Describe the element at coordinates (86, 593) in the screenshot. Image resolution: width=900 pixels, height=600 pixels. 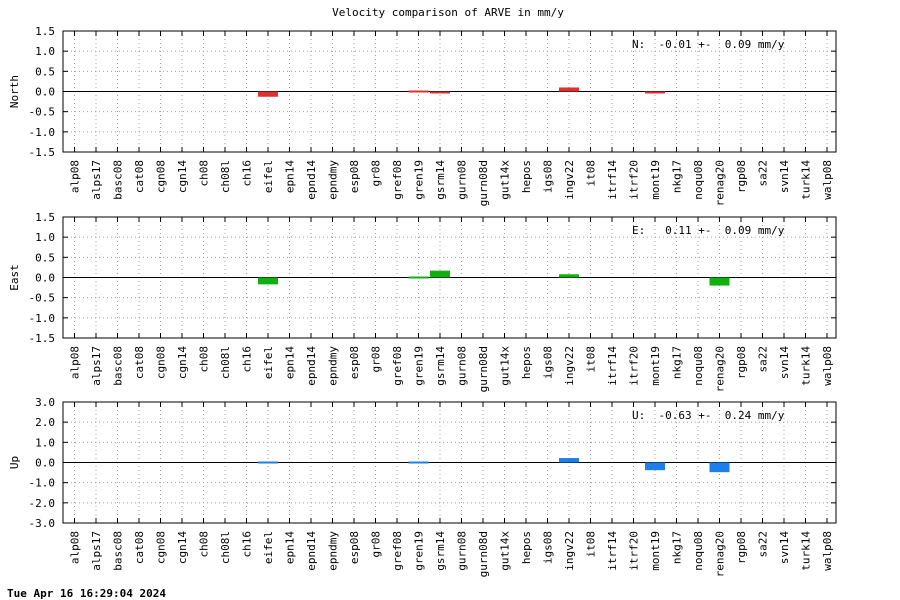
I see `timestamp-footer: Tue Apr 16 16:29:04 2024` at that location.